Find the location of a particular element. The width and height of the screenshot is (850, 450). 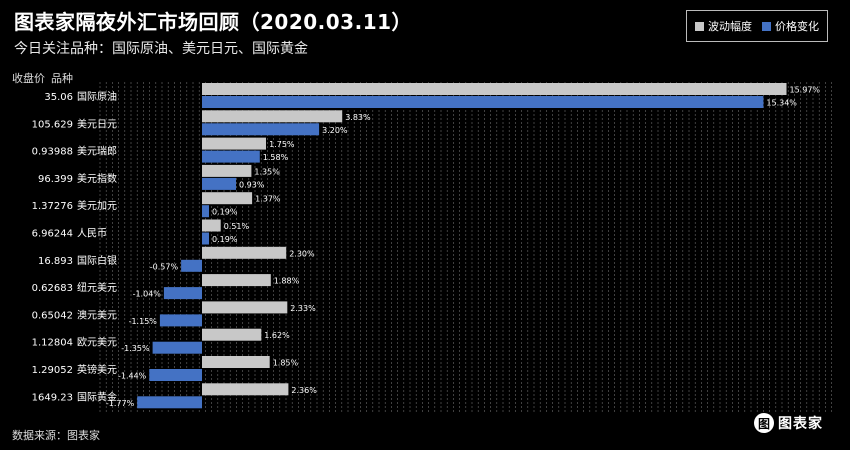

column-headers: 收盘价 品种 is located at coordinates (45, 78).